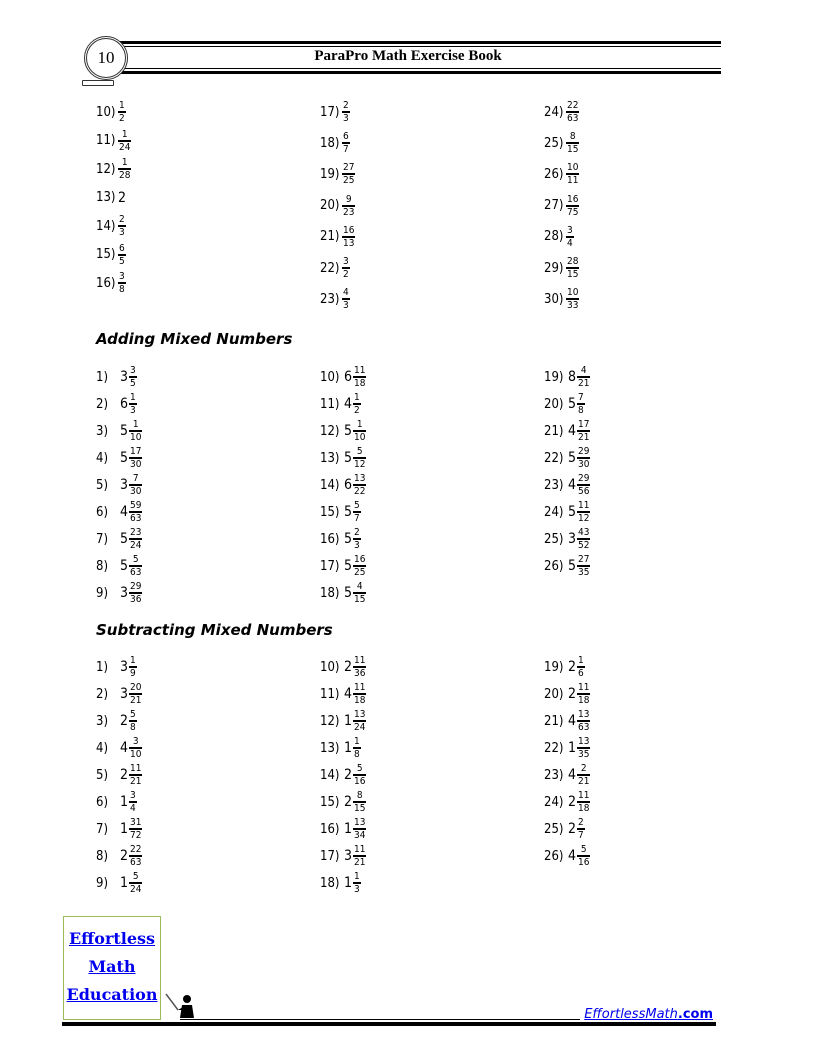 This screenshot has height=1056, width=816. What do you see at coordinates (112, 994) in the screenshot?
I see `logo-line: Education` at bounding box center [112, 994].